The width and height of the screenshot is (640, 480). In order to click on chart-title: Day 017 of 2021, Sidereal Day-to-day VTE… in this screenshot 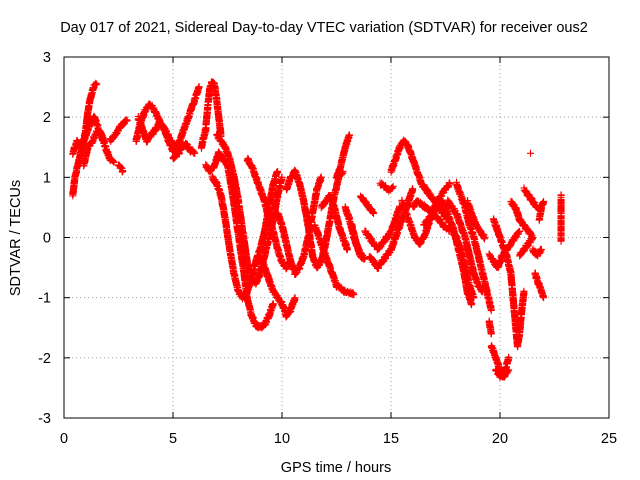, I will do `click(324, 28)`.